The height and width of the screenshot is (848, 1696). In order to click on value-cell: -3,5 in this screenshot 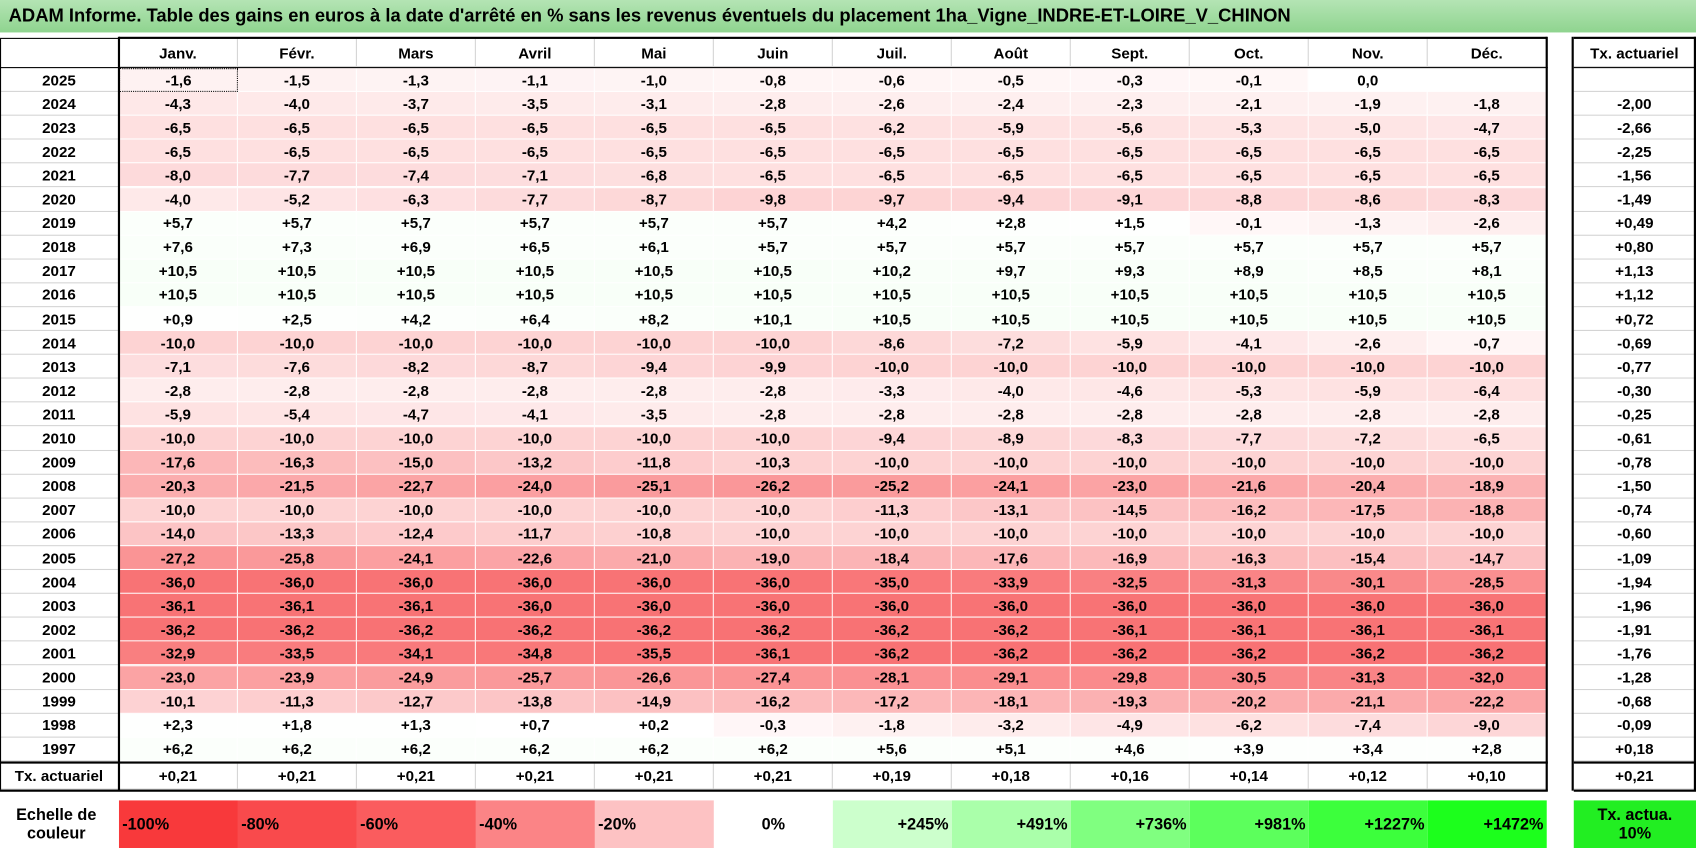, I will do `click(654, 414)`.